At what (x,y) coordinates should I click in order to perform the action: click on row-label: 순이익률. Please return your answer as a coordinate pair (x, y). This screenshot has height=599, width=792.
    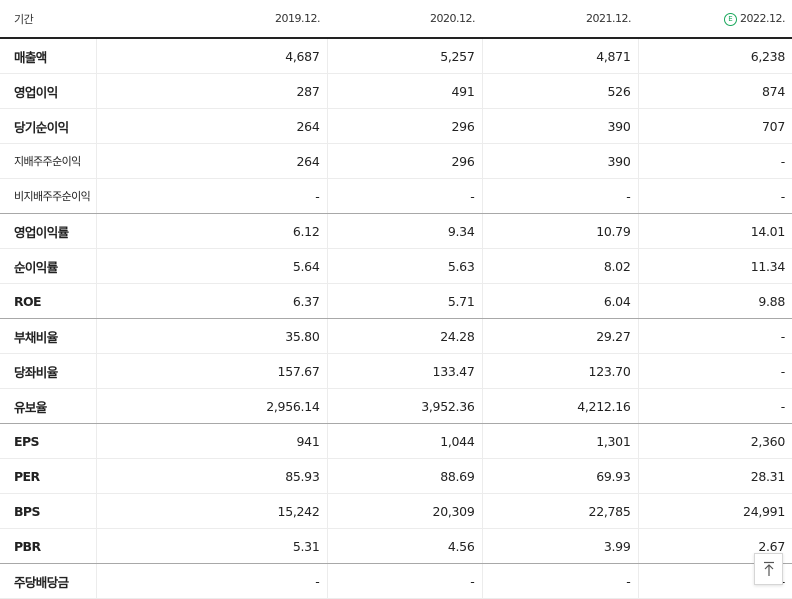
    Looking at the image, I should click on (48, 266).